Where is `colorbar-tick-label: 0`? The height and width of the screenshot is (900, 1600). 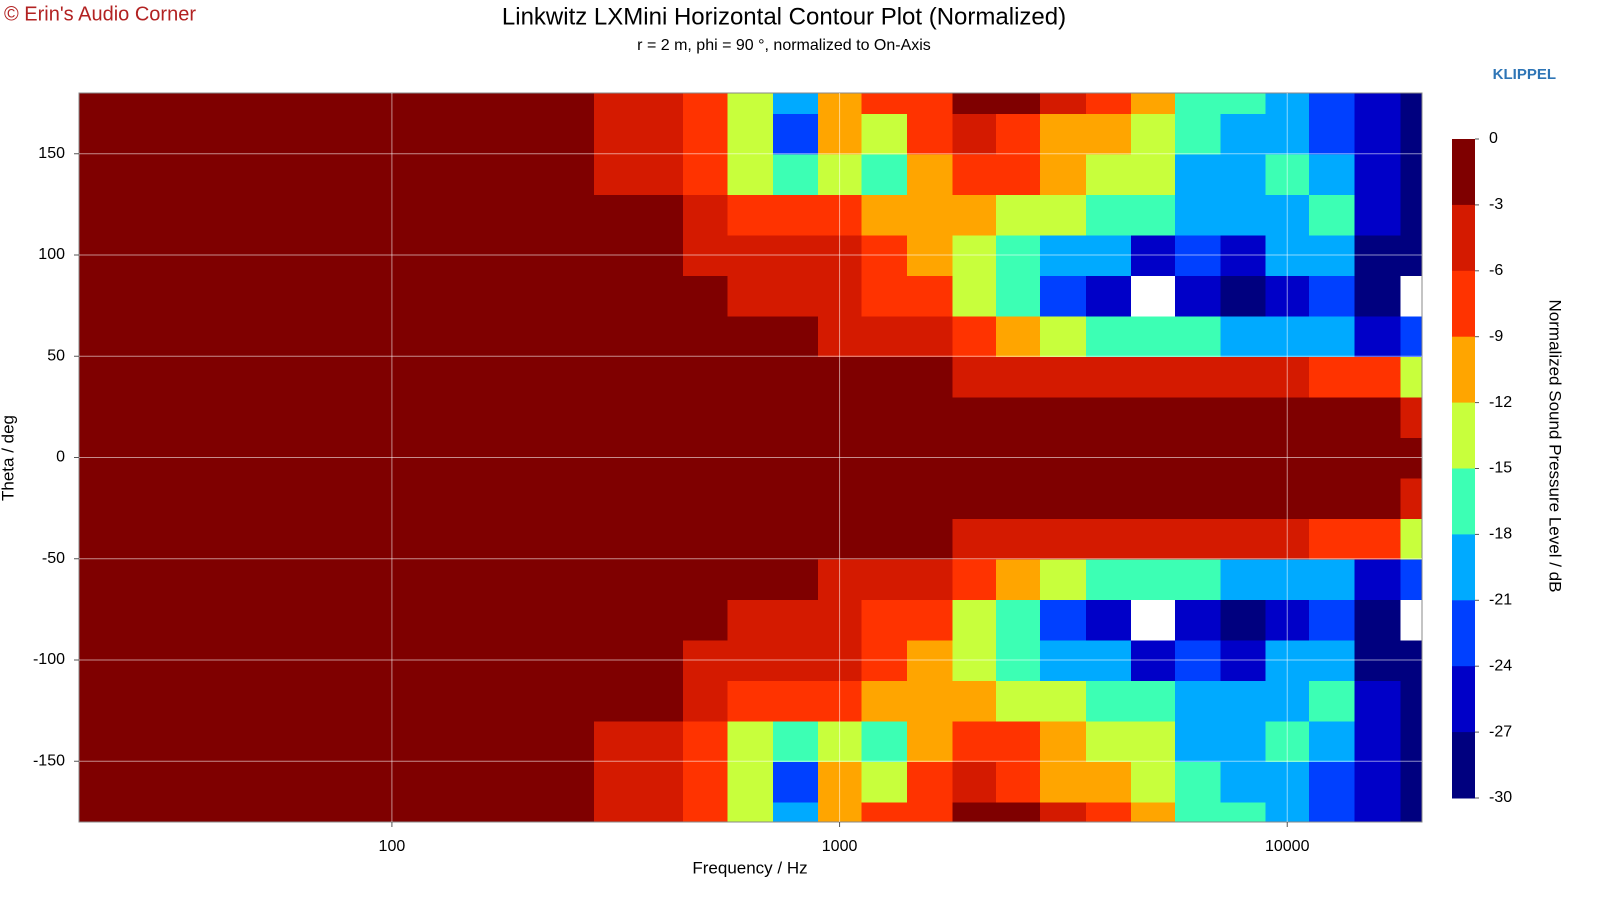 colorbar-tick-label: 0 is located at coordinates (1493, 138).